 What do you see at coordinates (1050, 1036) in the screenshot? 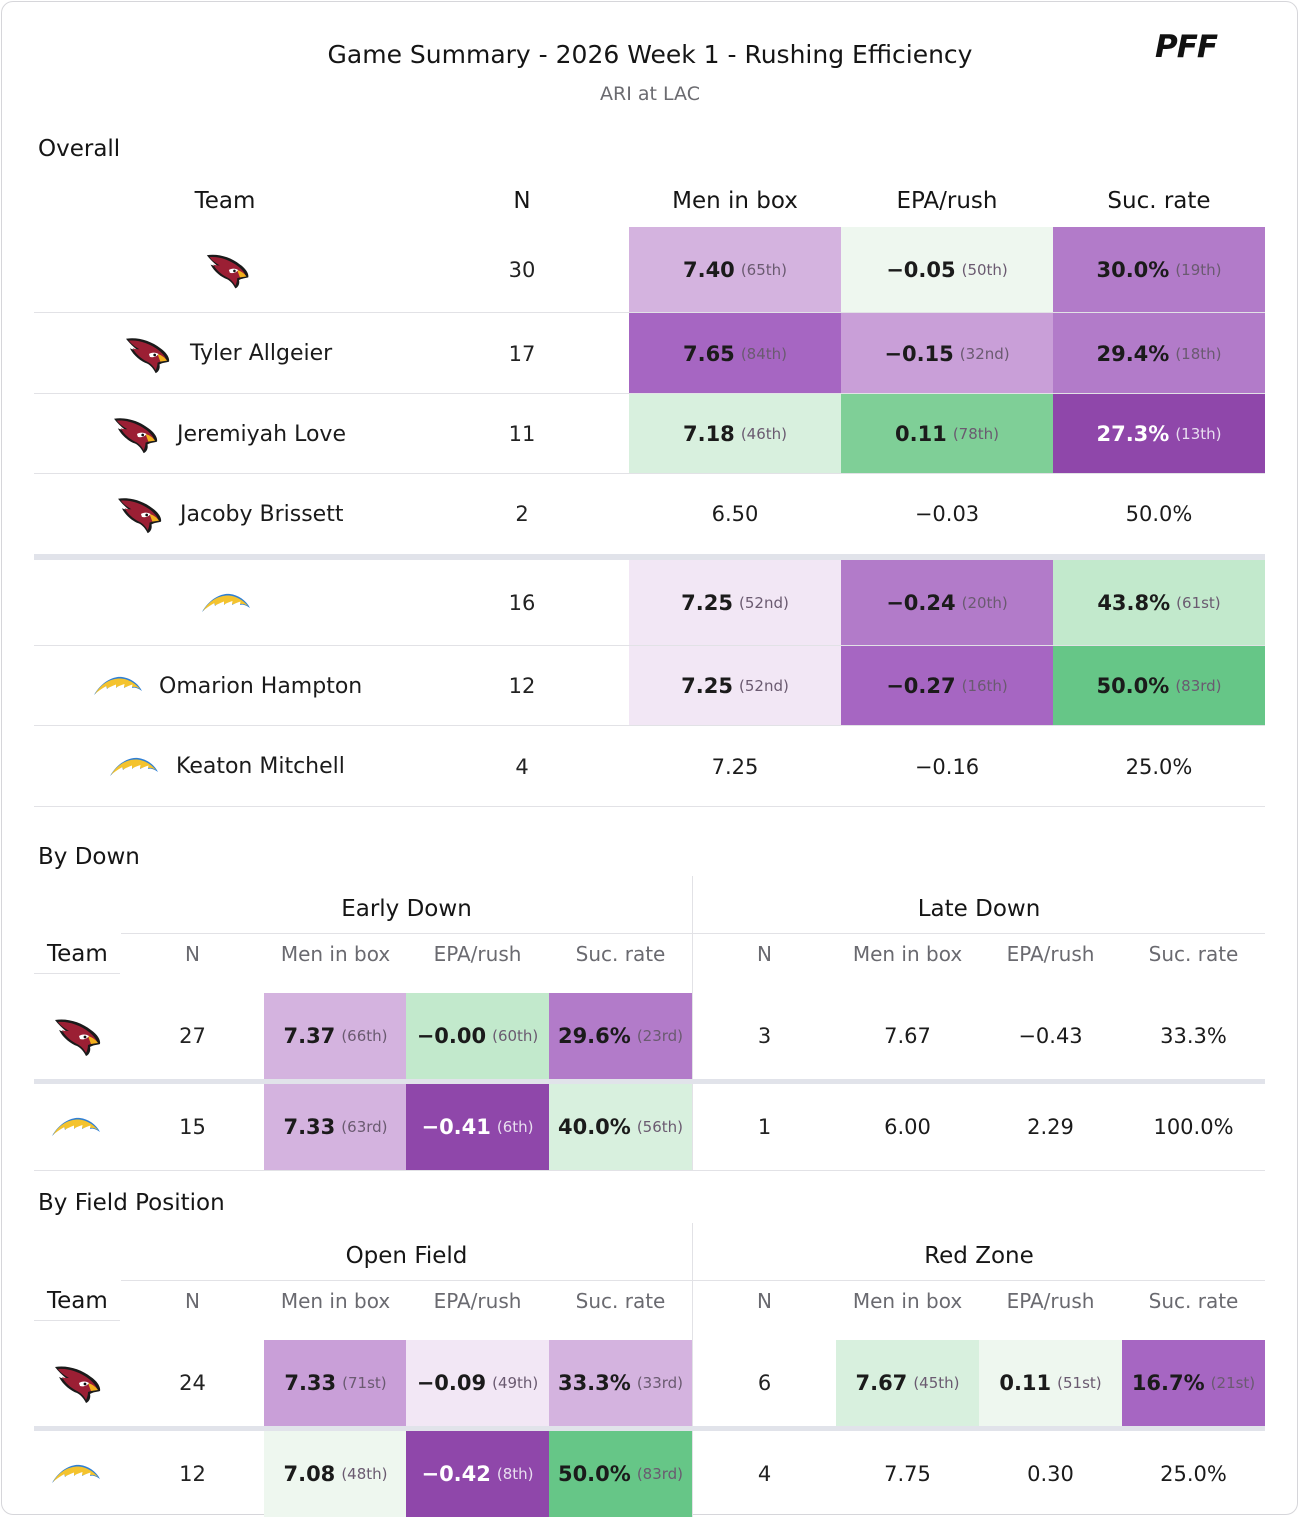
I see `metric-cell: −0.43` at bounding box center [1050, 1036].